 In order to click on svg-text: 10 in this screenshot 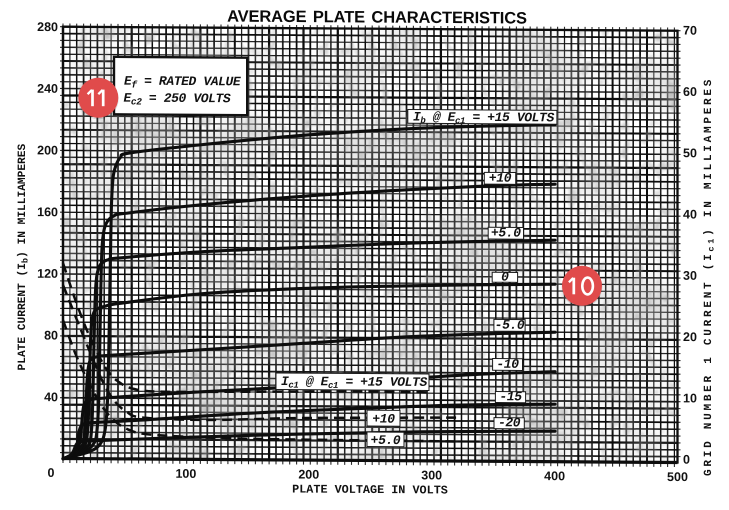, I will do `click(690, 398)`.